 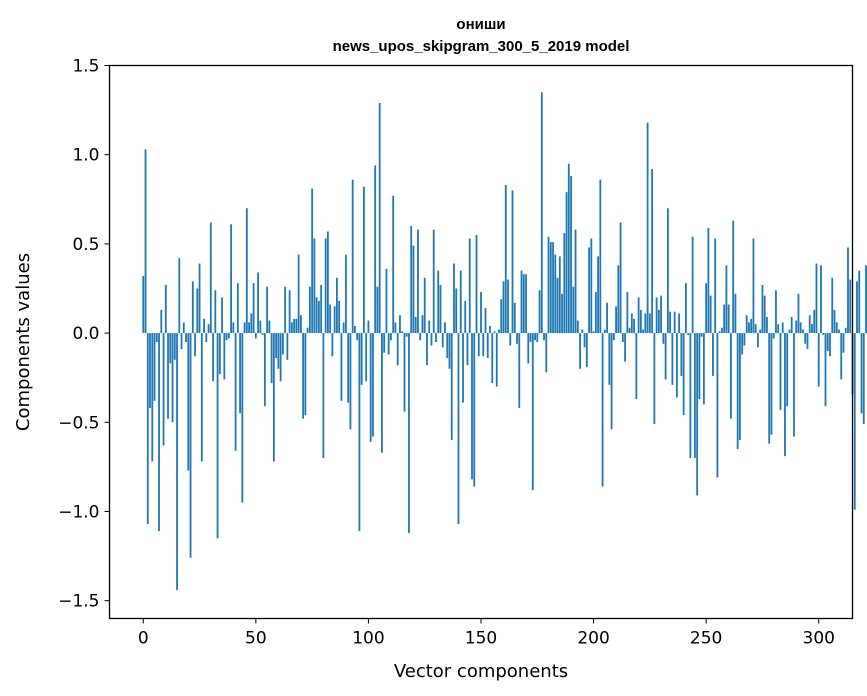 I want to click on x-tick-label: 50, so click(x=256, y=639).